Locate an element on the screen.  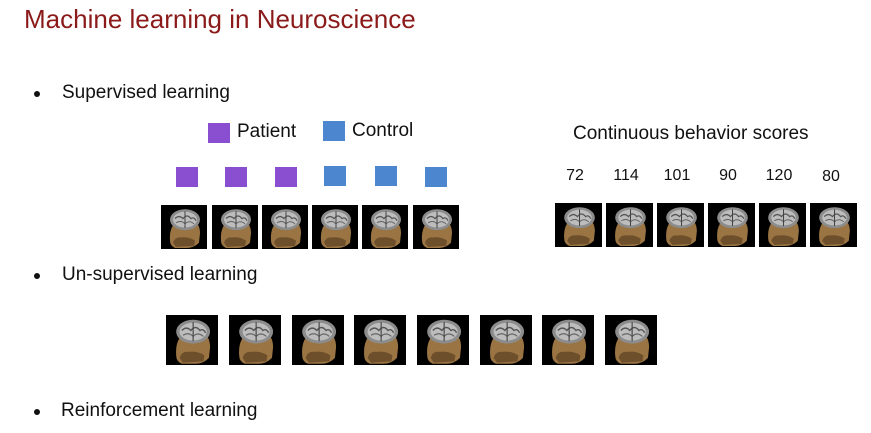
score-value: 80 is located at coordinates (831, 176).